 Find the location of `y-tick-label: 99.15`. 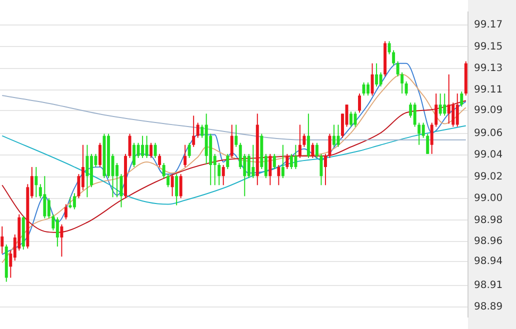

y-tick-label: 99.15 is located at coordinates (488, 46).